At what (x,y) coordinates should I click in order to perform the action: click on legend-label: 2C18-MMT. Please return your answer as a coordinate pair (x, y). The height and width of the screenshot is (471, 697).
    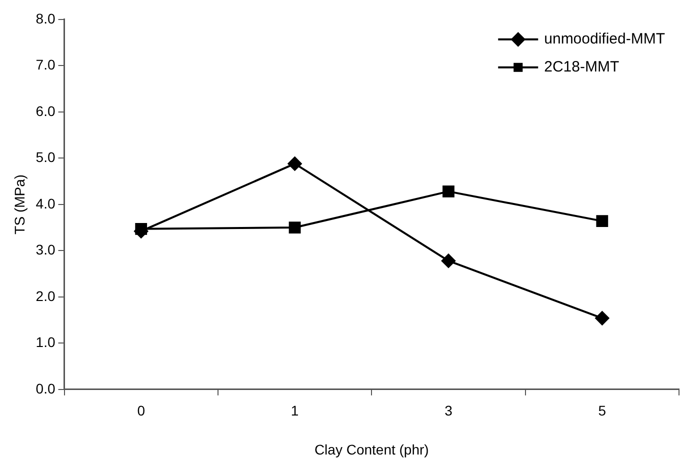
    Looking at the image, I should click on (582, 67).